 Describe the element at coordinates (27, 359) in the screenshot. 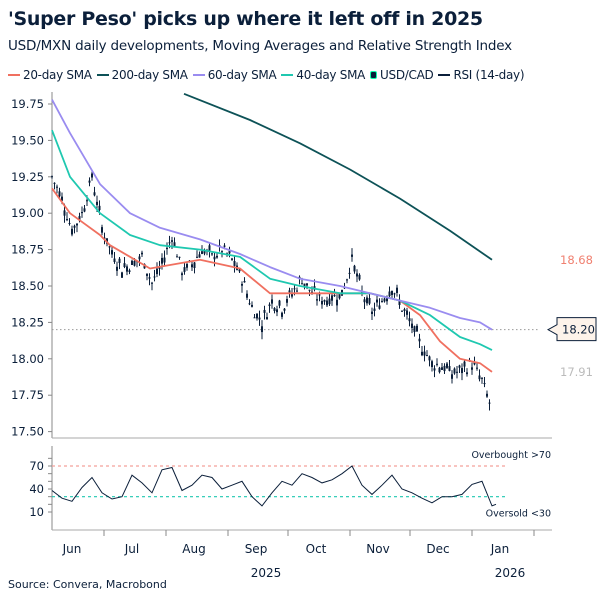

I see `y-tick-label: 18.00` at that location.